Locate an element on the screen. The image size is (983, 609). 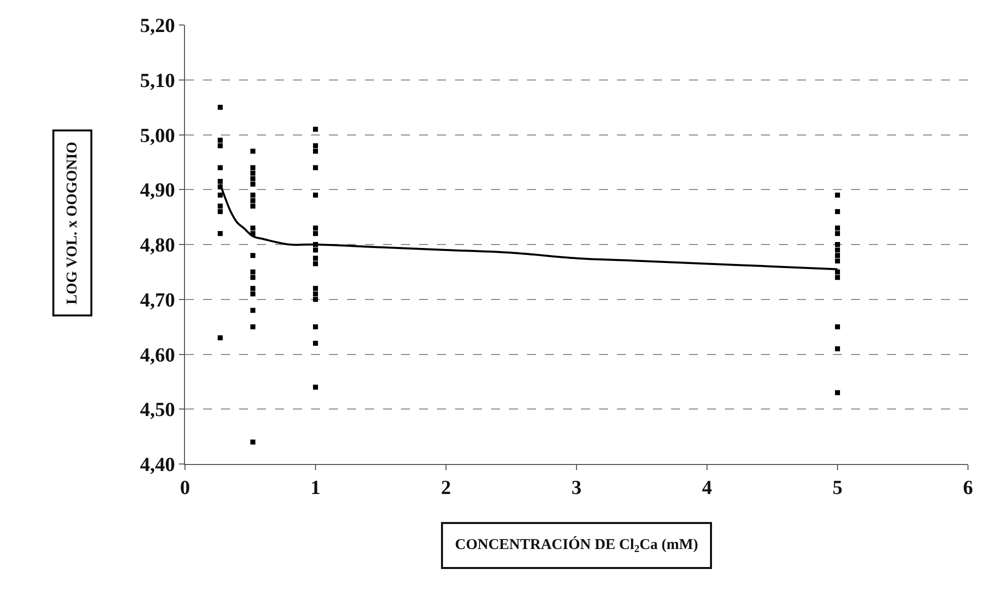
y-tick-label: 4,60 is located at coordinates (157, 355).